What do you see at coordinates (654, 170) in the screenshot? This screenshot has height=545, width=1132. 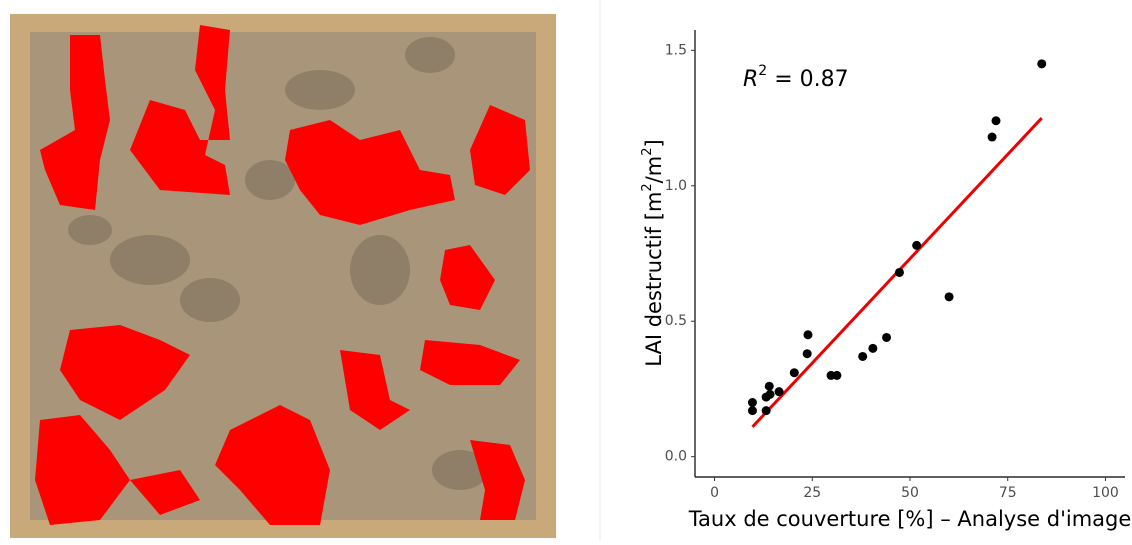 I see `y-label-part: /m` at bounding box center [654, 170].